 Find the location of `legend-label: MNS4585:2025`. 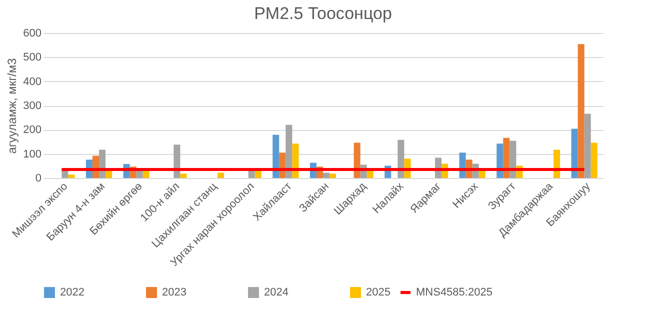

legend-label: MNS4585:2025 is located at coordinates (454, 292).